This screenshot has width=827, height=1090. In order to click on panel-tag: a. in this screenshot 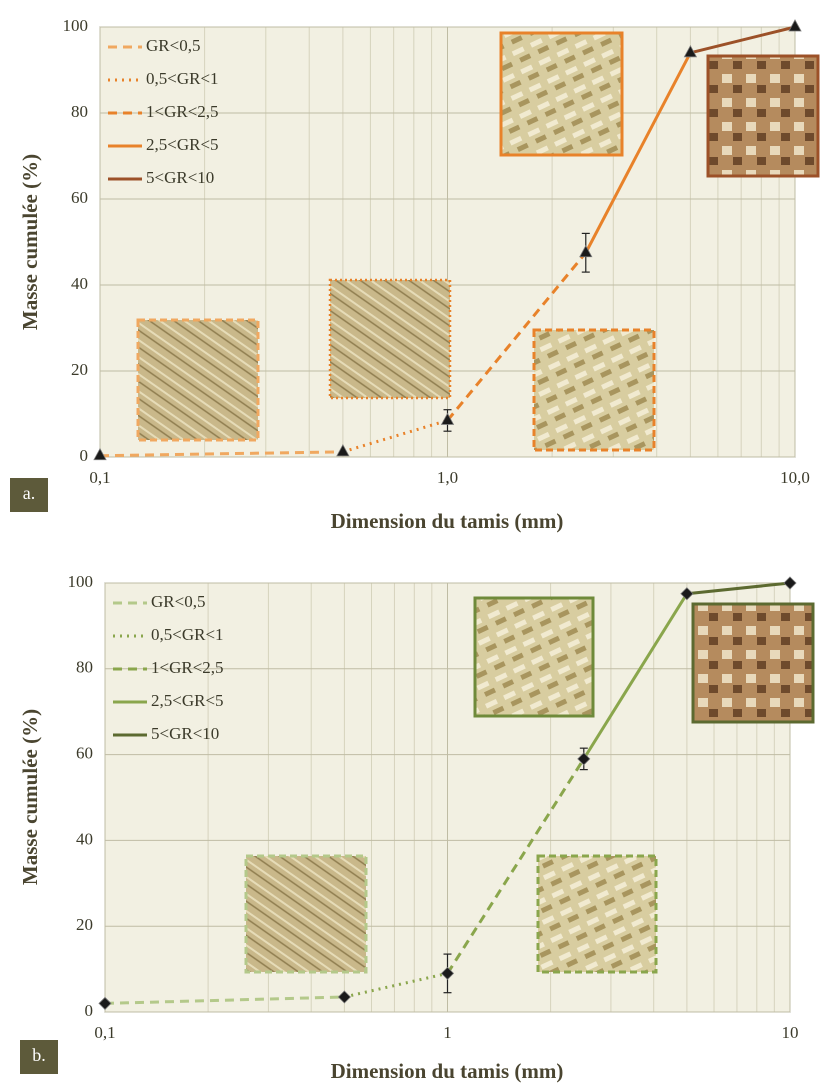, I will do `click(29, 493)`.